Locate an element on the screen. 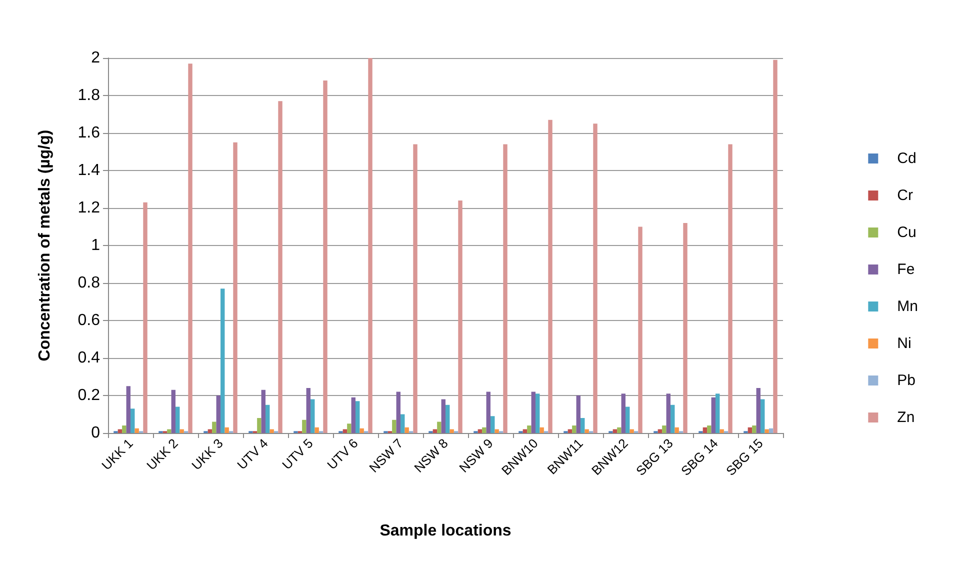 The image size is (955, 579). y-tick-label: 0.8 is located at coordinates (89, 283).